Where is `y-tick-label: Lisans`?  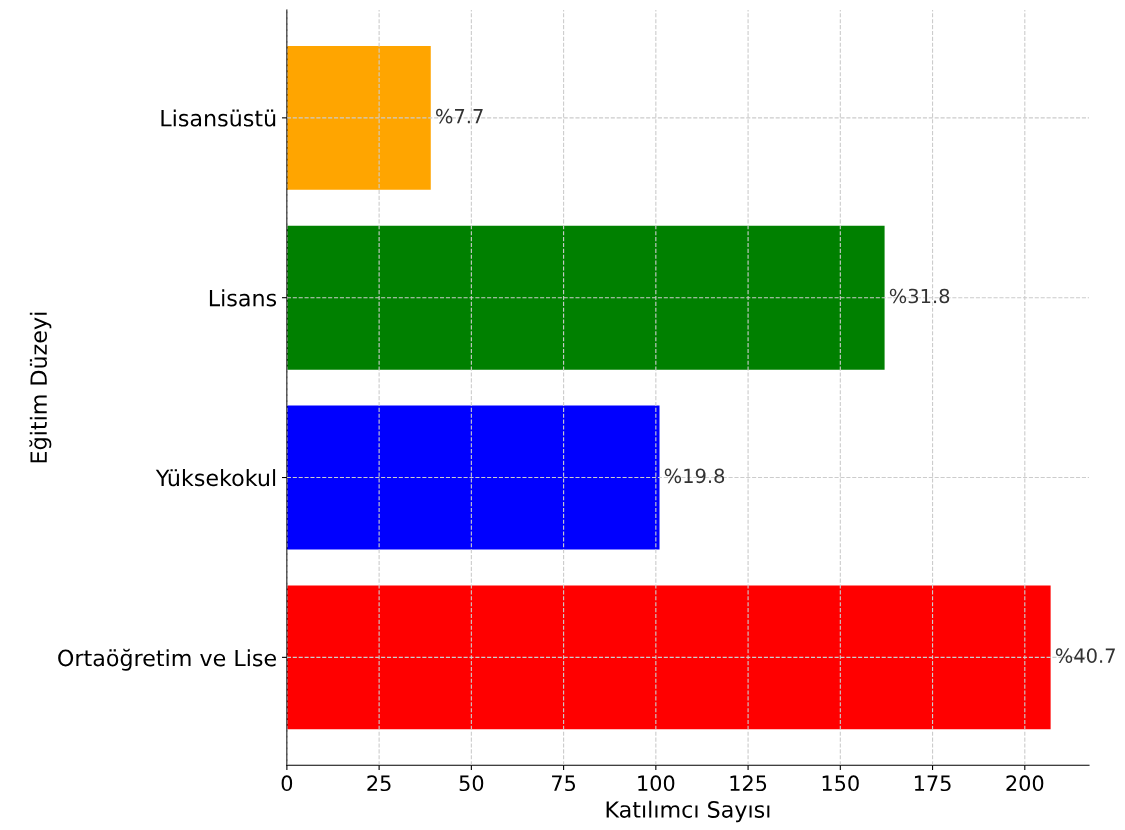 y-tick-label: Lisans is located at coordinates (243, 298).